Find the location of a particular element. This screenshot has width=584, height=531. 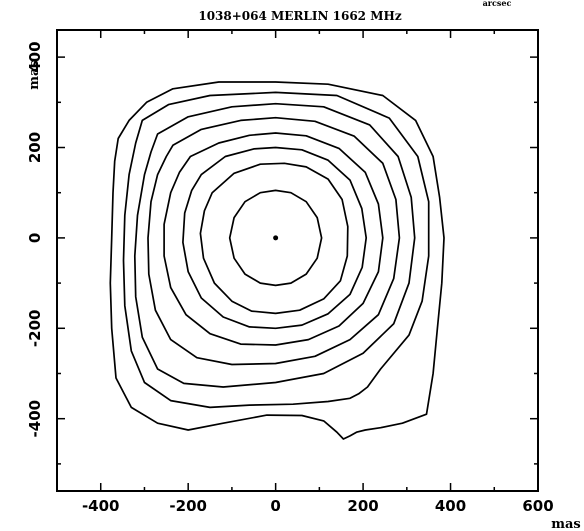

y-tick-label: -400 is located at coordinates (35, 419).